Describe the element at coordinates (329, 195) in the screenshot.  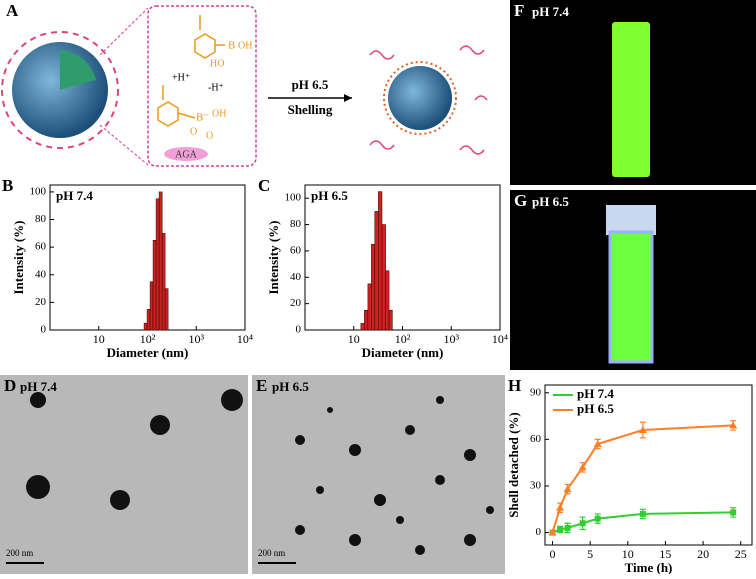
I see `chart-title: pH 6.5` at that location.